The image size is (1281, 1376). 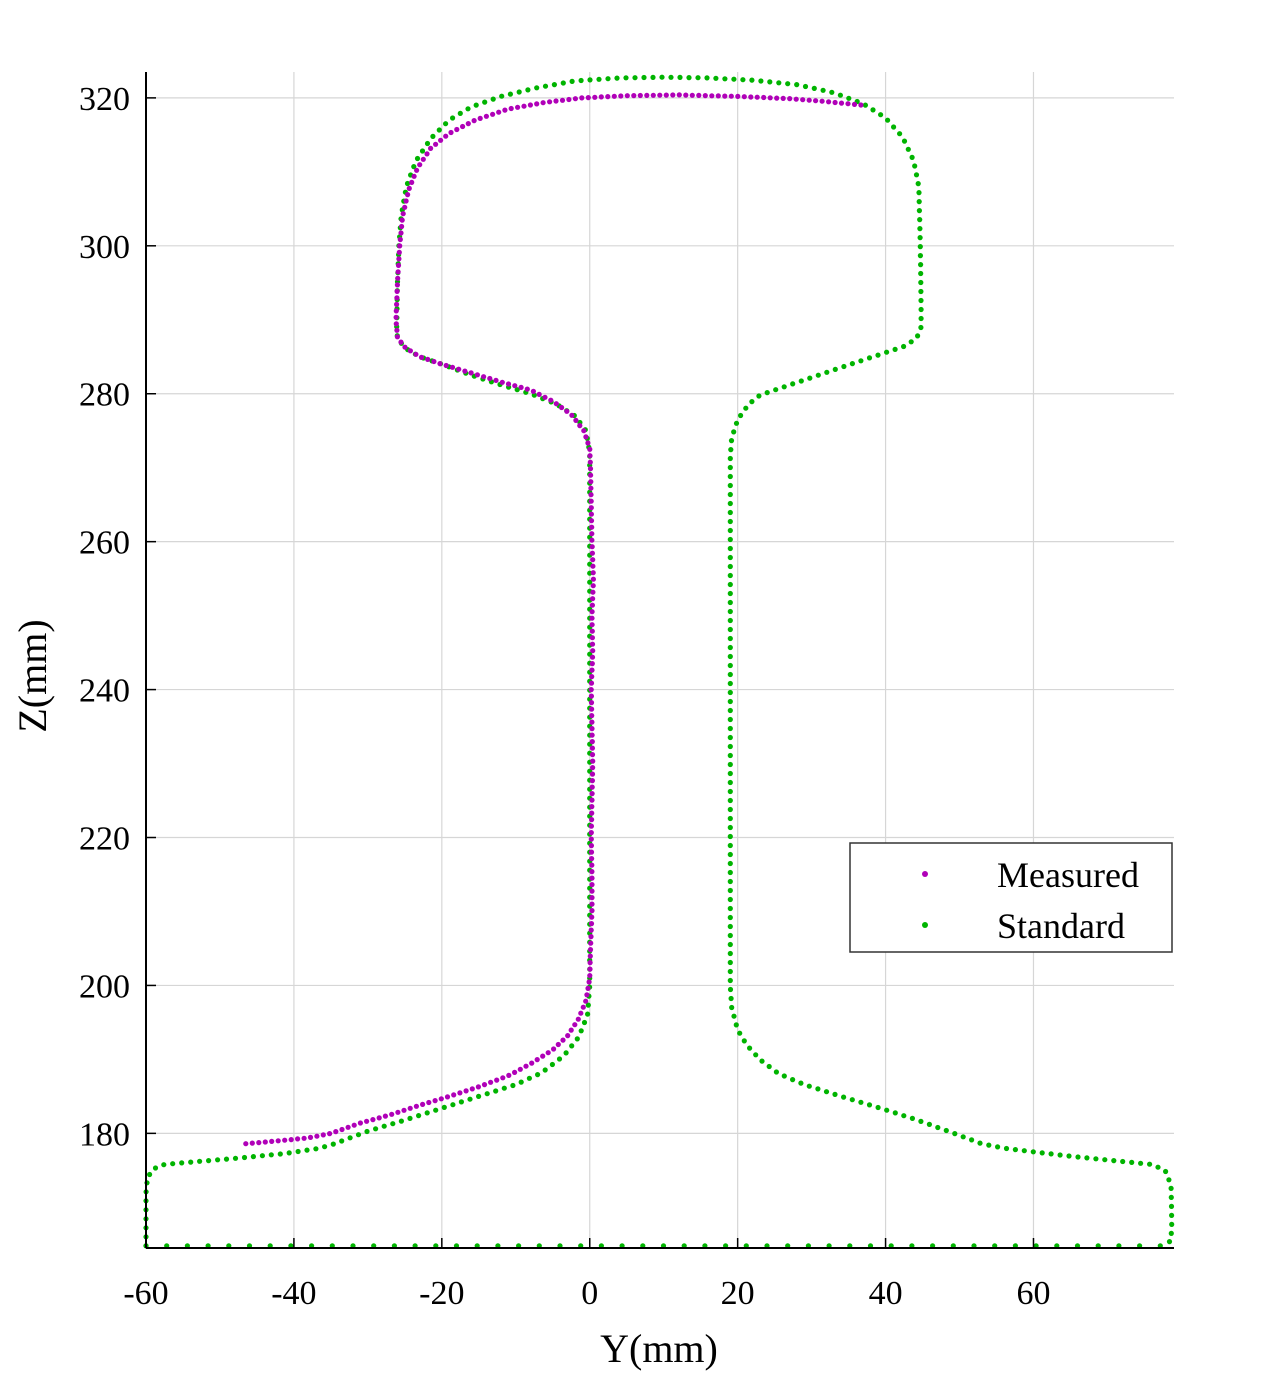 What do you see at coordinates (104, 1134) in the screenshot?
I see `y-tick-label: 180` at bounding box center [104, 1134].